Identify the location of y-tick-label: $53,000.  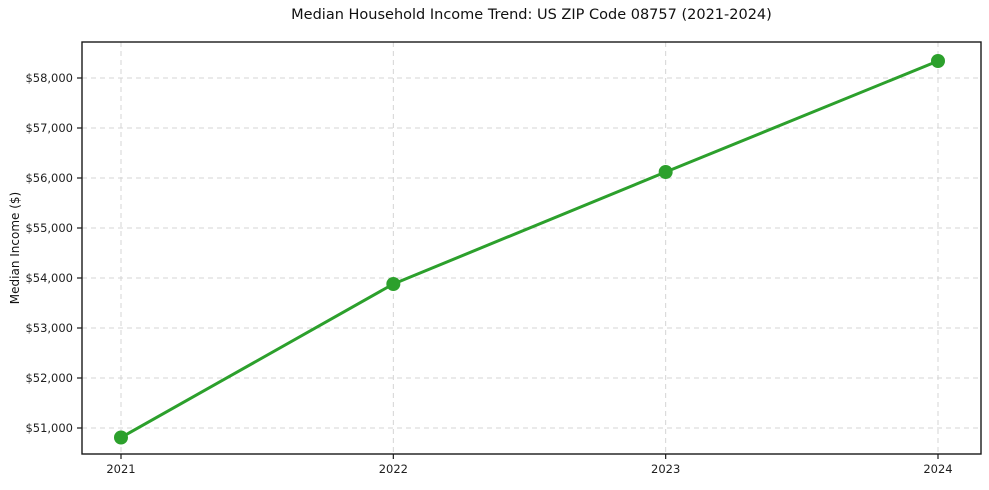
(49, 328).